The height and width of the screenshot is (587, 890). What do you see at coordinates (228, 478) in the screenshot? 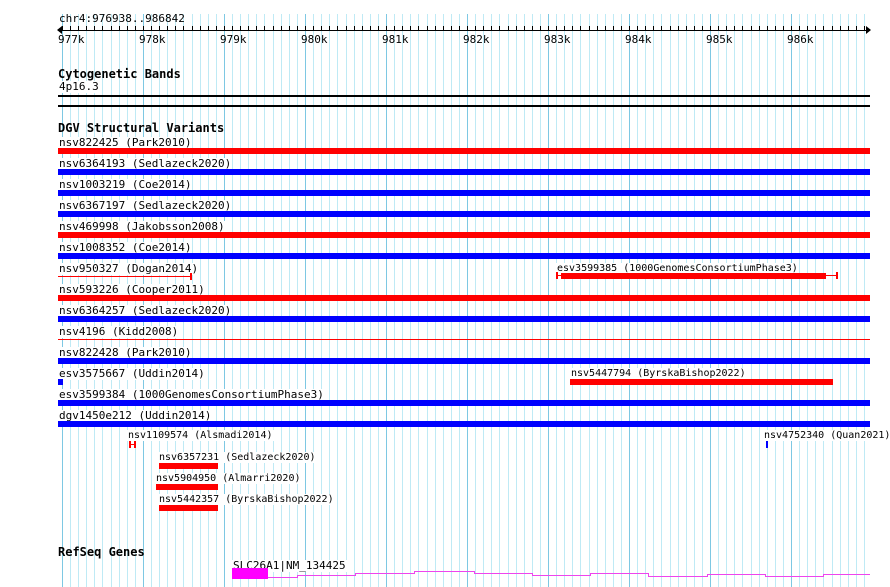
I see `variant-track-label: nsv5904950 (Almarri2020)` at bounding box center [228, 478].